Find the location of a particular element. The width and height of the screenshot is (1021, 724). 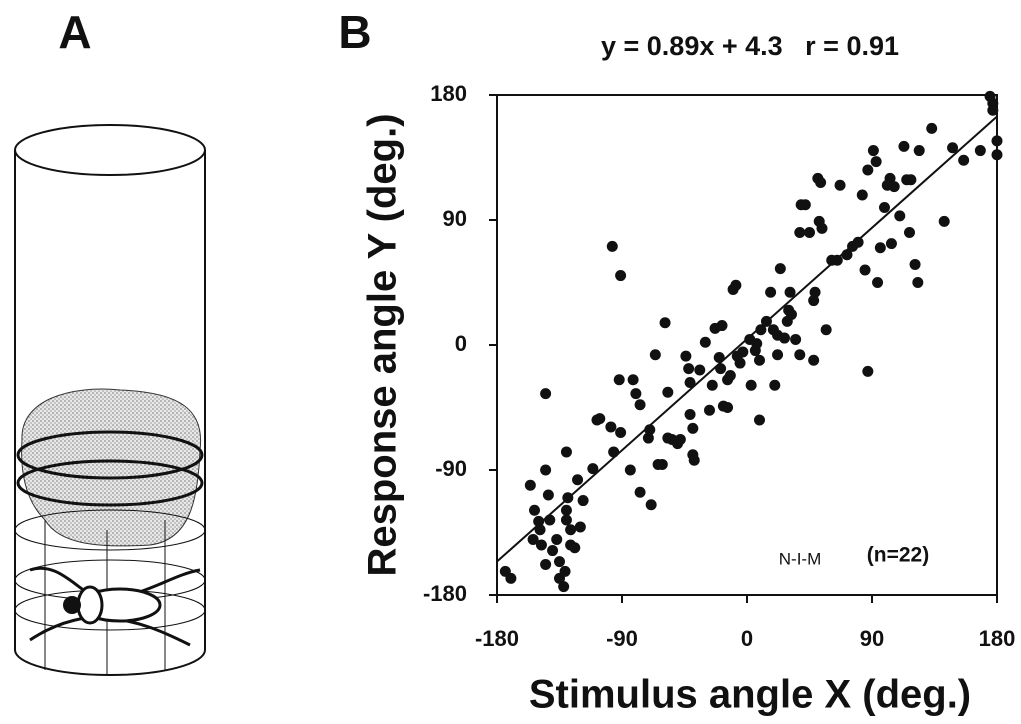

panel-label: B is located at coordinates (354, 32).